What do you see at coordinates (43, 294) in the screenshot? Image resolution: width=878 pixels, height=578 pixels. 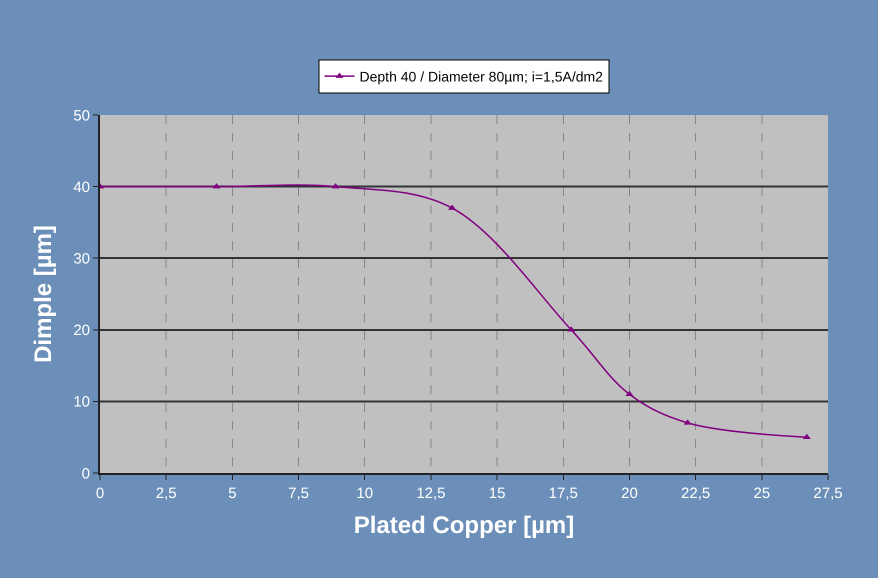 I see `y-axis-title: Dimple [µm]` at bounding box center [43, 294].